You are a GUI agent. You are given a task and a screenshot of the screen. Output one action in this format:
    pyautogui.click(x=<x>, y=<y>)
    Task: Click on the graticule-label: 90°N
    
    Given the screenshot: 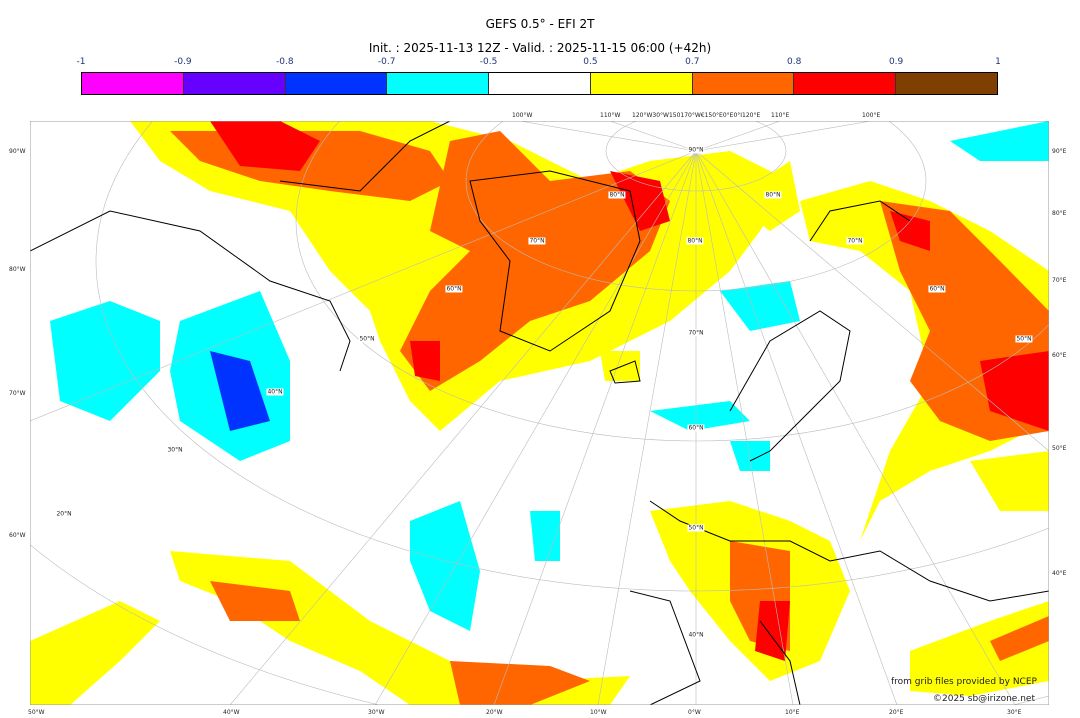 What is the action you would take?
    pyautogui.click(x=696, y=150)
    